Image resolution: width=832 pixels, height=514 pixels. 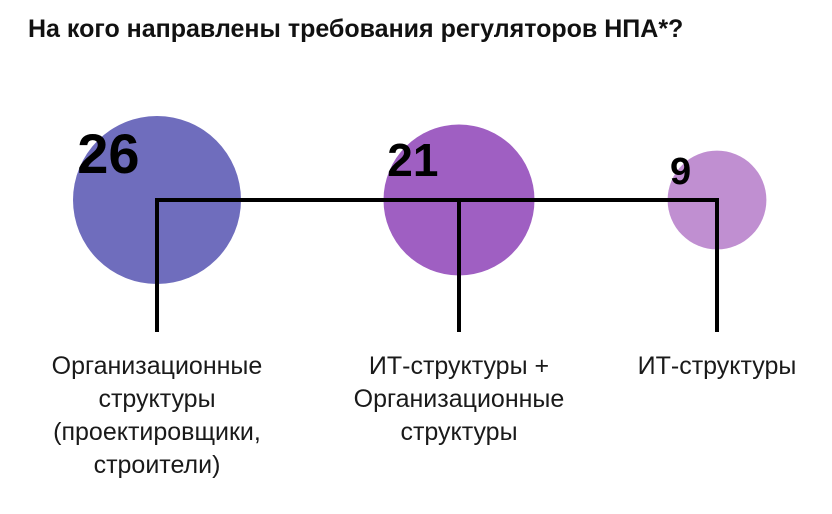 I want to click on category-label-3: ИТ-структуры, so click(x=717, y=366).